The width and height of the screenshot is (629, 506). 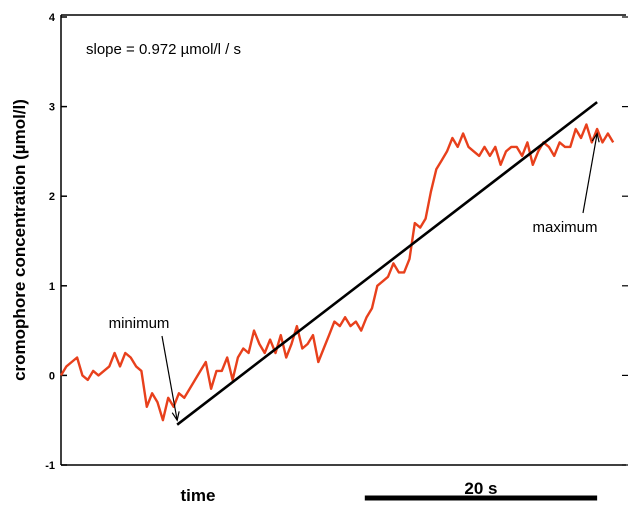 What do you see at coordinates (564, 227) in the screenshot?
I see `annotation-label: maximum` at bounding box center [564, 227].